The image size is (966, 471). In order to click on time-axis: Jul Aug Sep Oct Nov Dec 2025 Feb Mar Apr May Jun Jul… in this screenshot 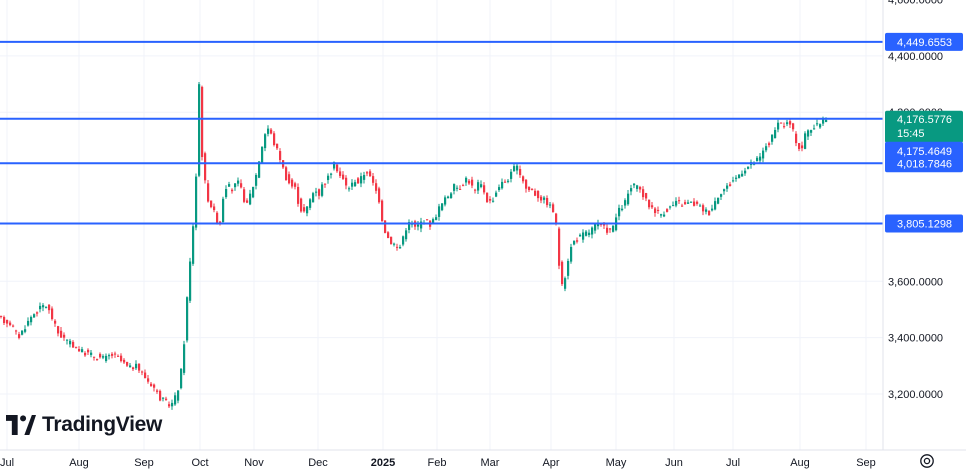, I will do `click(438, 463)`.